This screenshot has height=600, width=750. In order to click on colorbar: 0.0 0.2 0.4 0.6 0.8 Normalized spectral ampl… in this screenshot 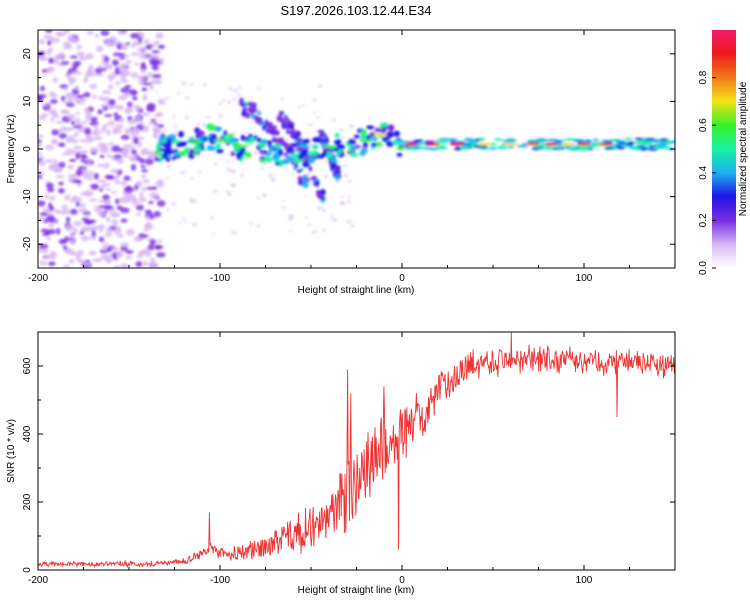, I will do `click(723, 152)`.